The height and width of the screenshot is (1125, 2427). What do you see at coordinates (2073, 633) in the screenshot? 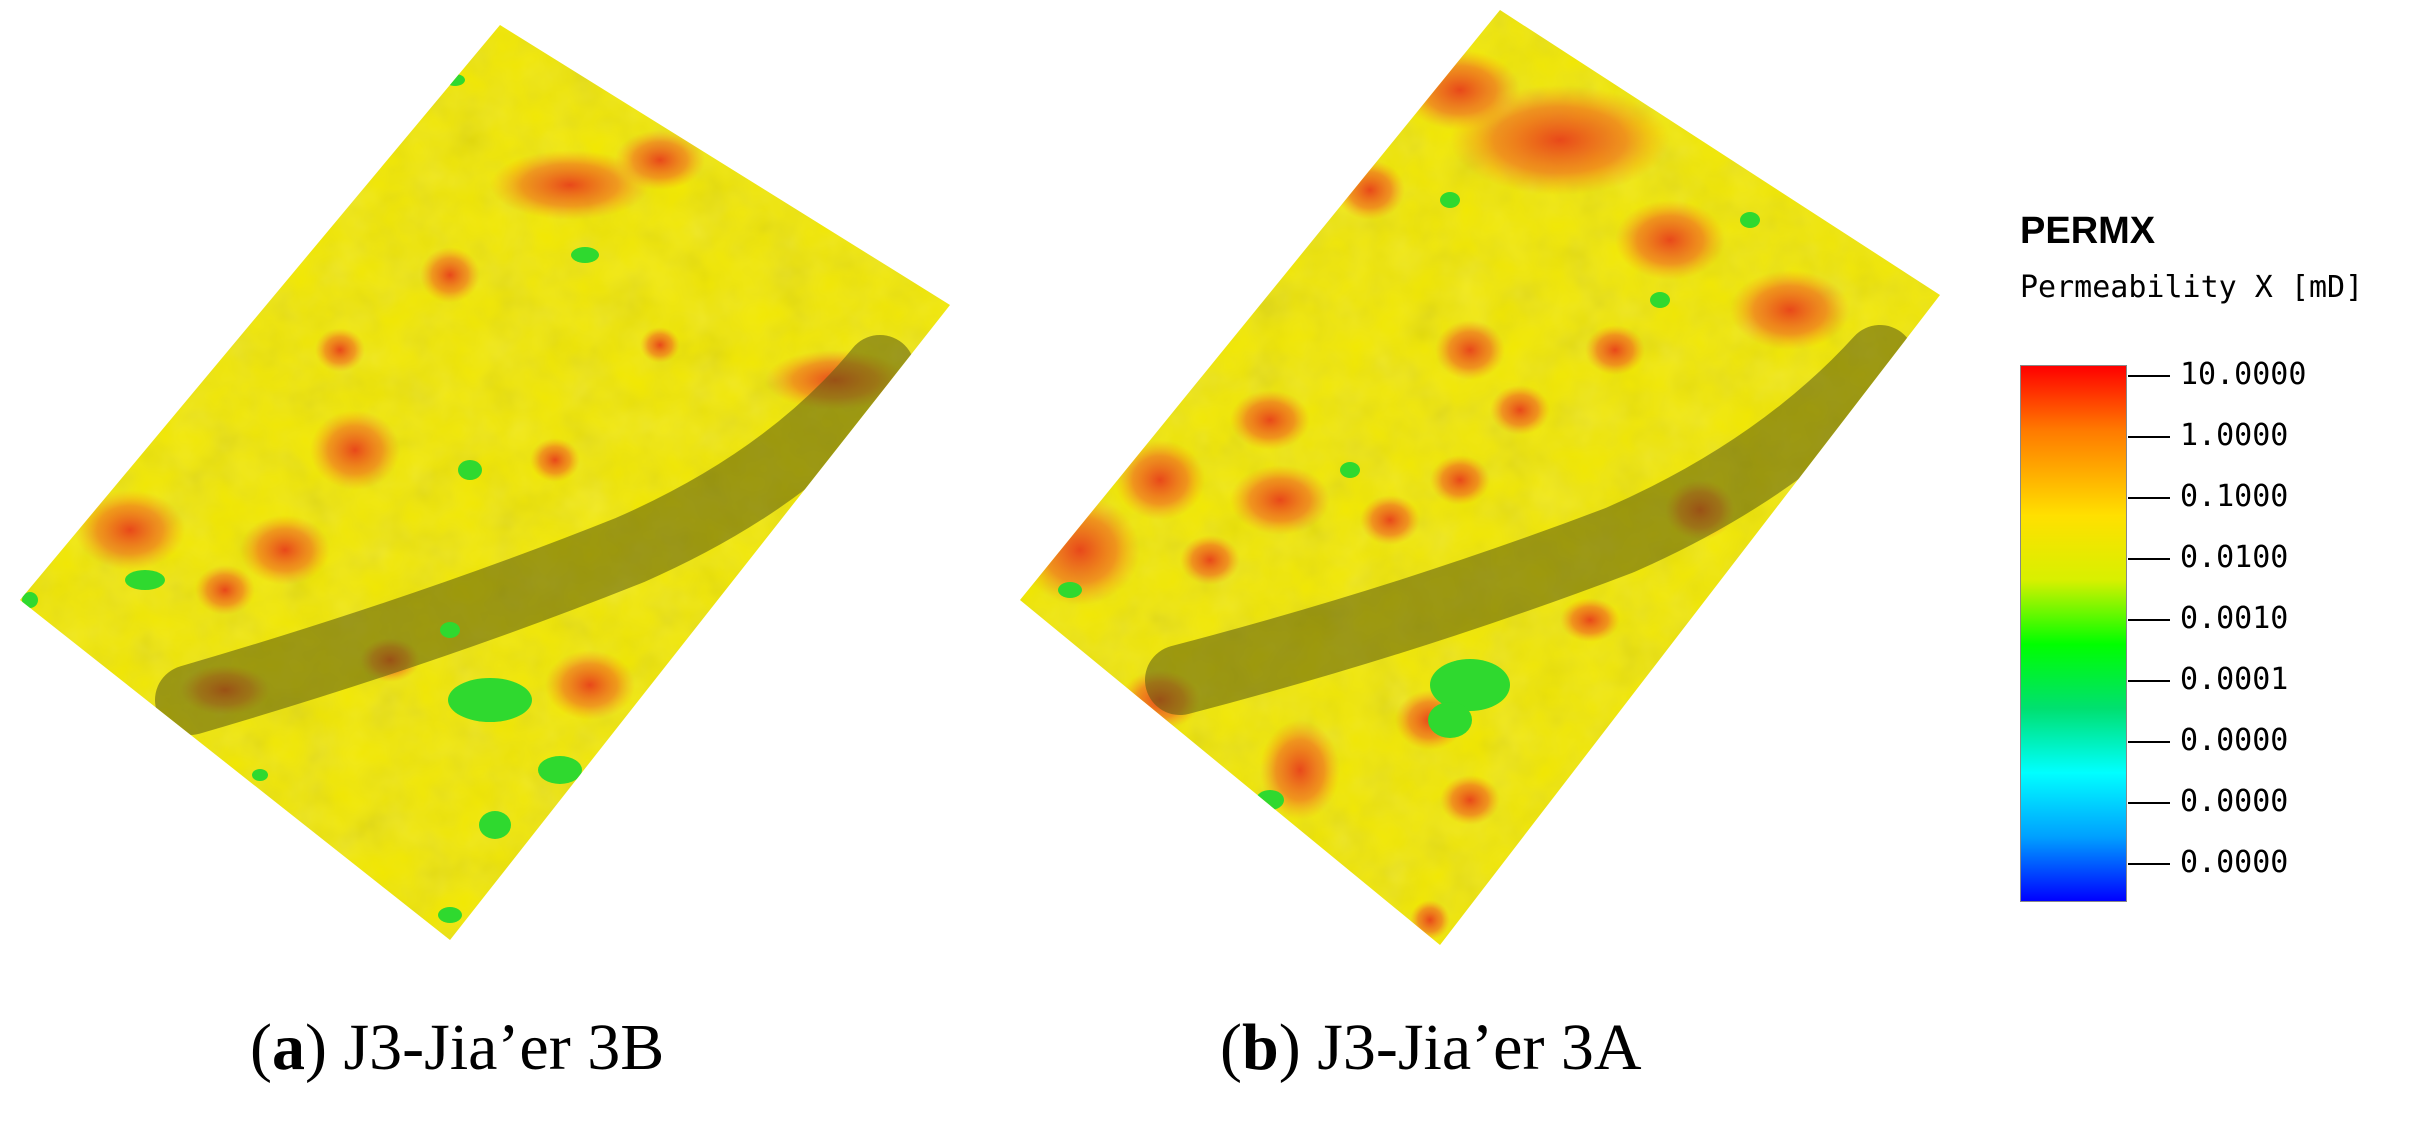
I see `legend-color-bar` at bounding box center [2073, 633].